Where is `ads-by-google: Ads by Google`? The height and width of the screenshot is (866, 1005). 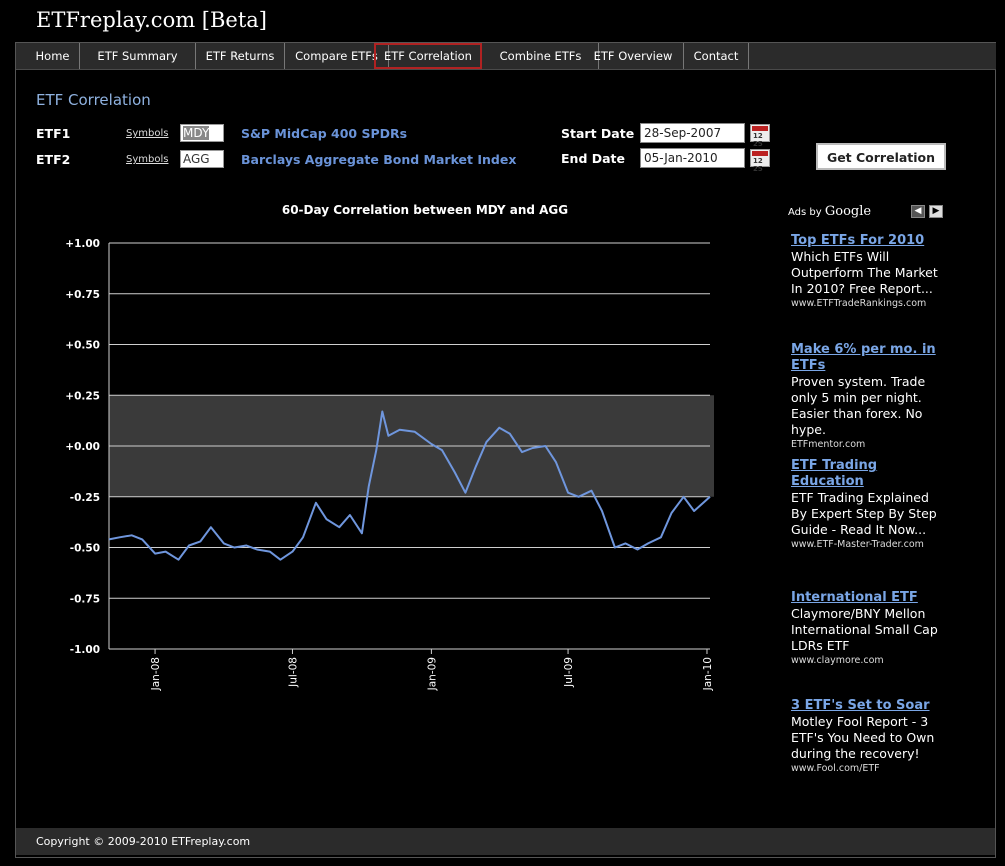
ads-by-google: Ads by Google is located at coordinates (829, 211).